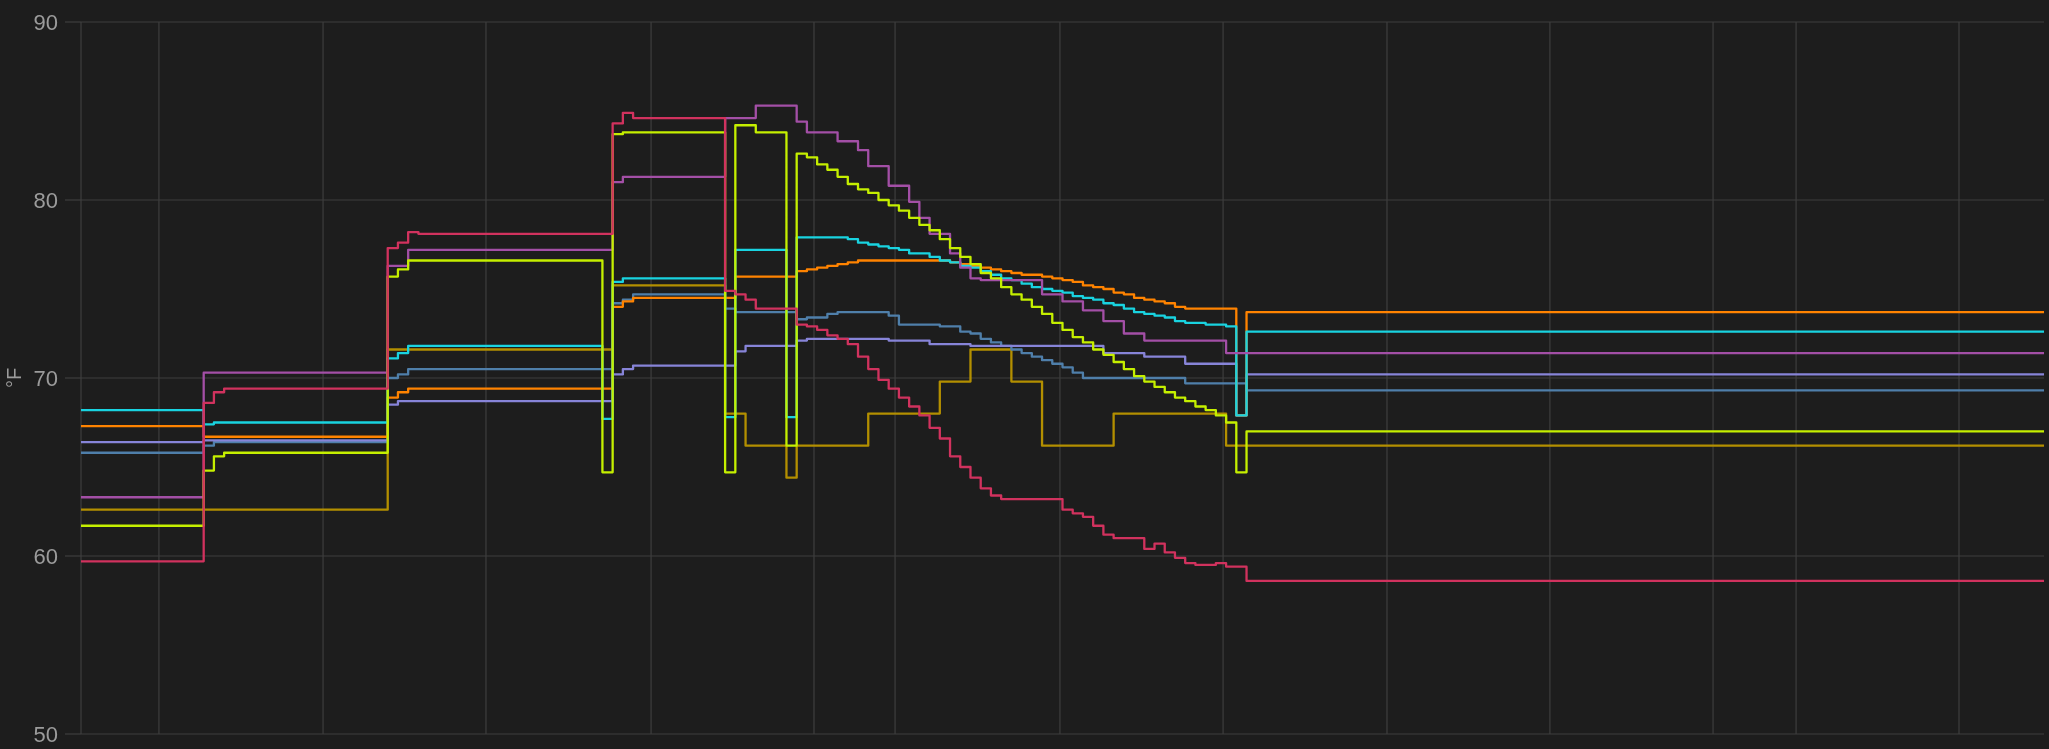 This screenshot has height=749, width=2049. What do you see at coordinates (14, 378) in the screenshot?
I see `y-axis-title: °F` at bounding box center [14, 378].